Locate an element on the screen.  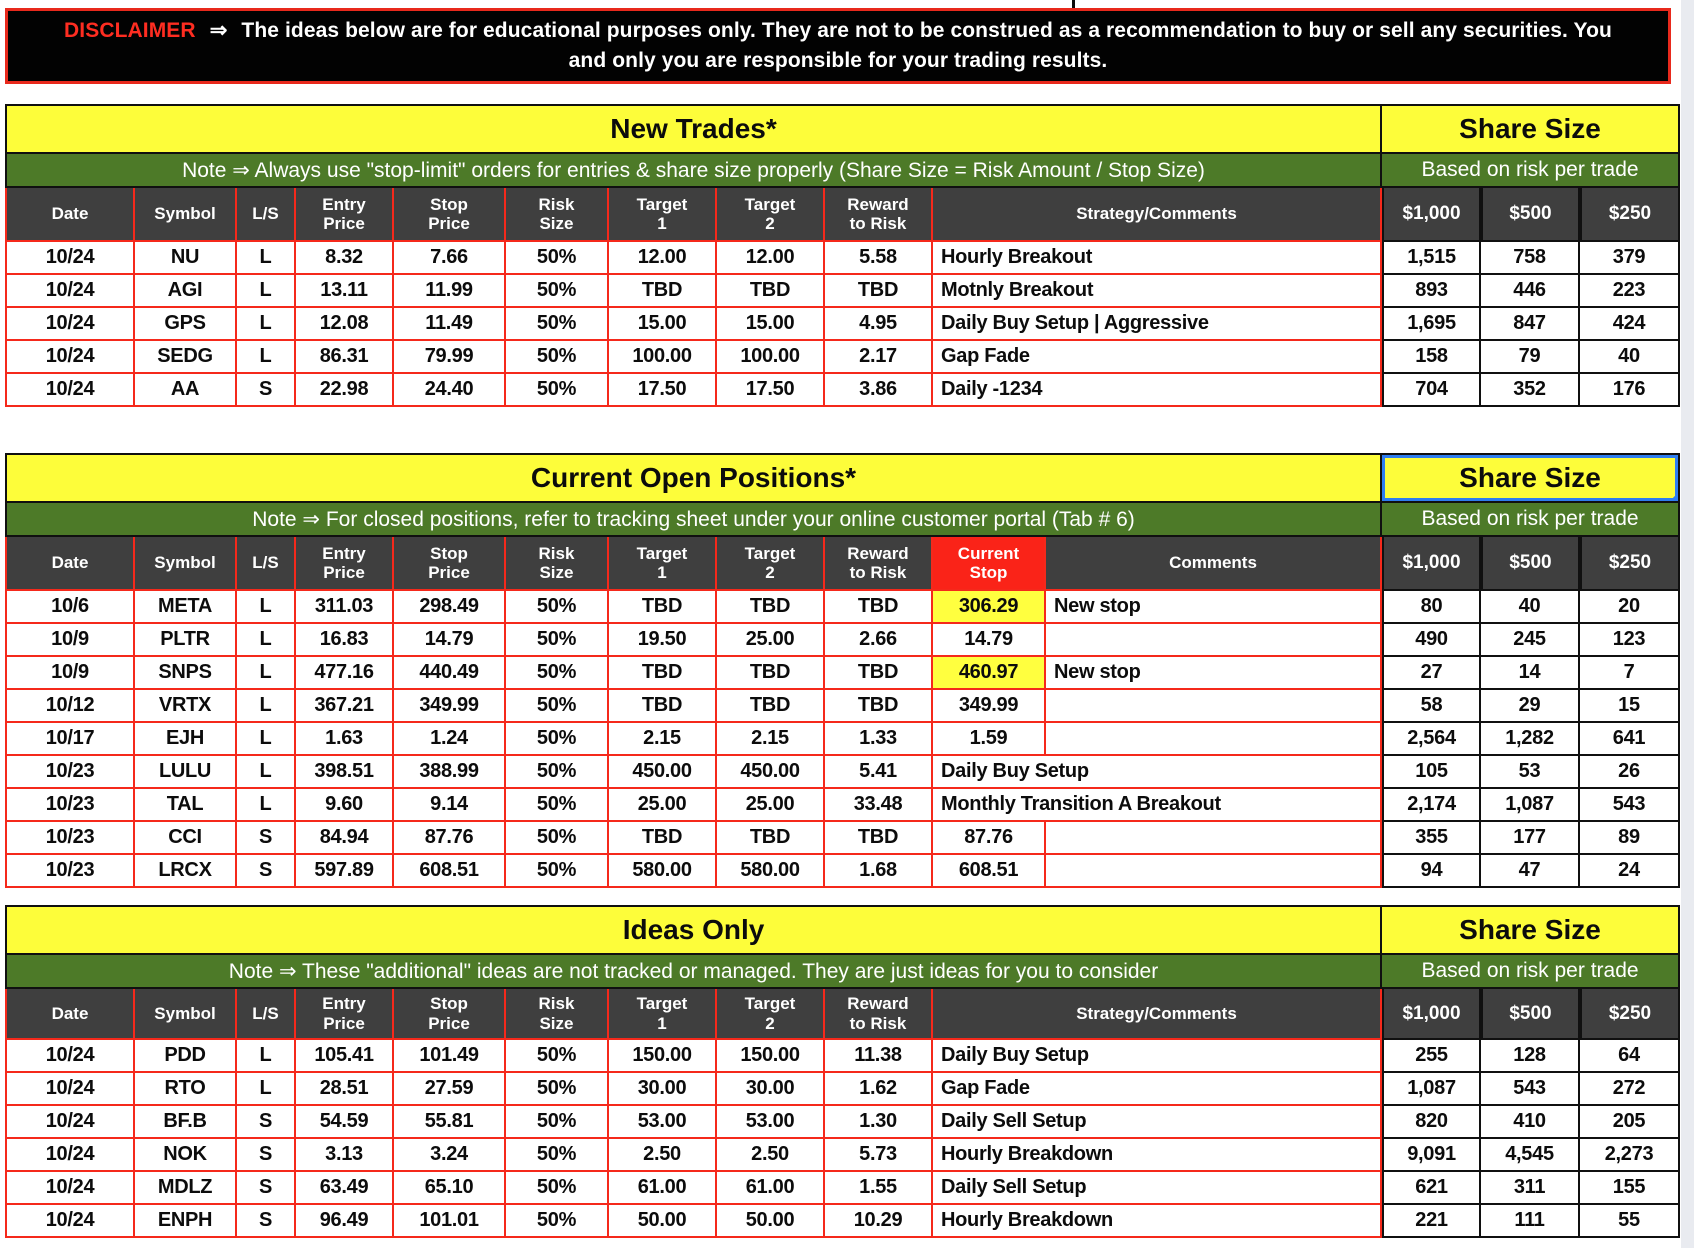
cell-stop: 87.76 is located at coordinates (450, 838).